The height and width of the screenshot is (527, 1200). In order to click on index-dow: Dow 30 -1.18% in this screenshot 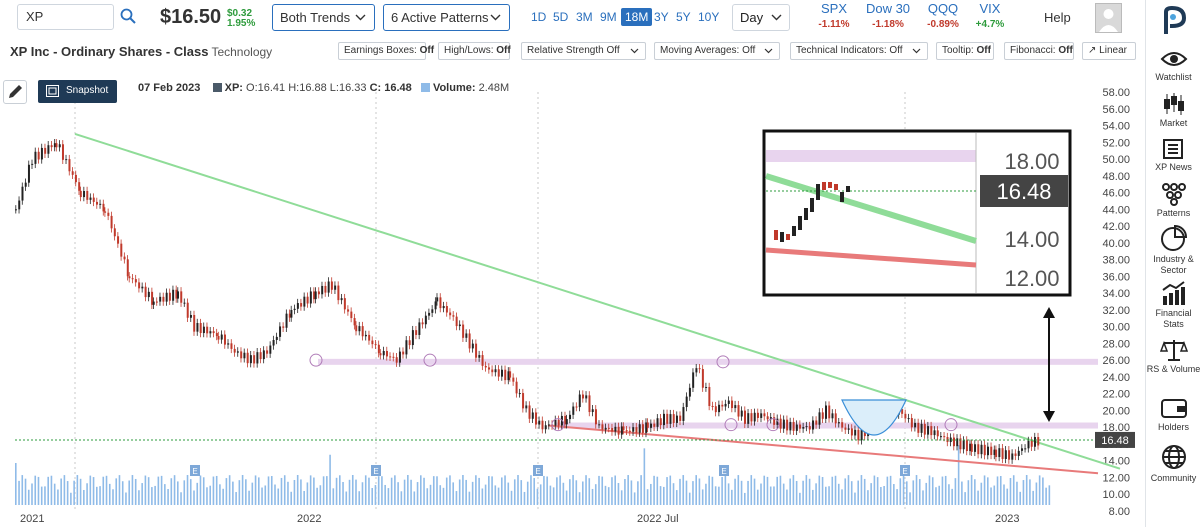, I will do `click(888, 15)`.